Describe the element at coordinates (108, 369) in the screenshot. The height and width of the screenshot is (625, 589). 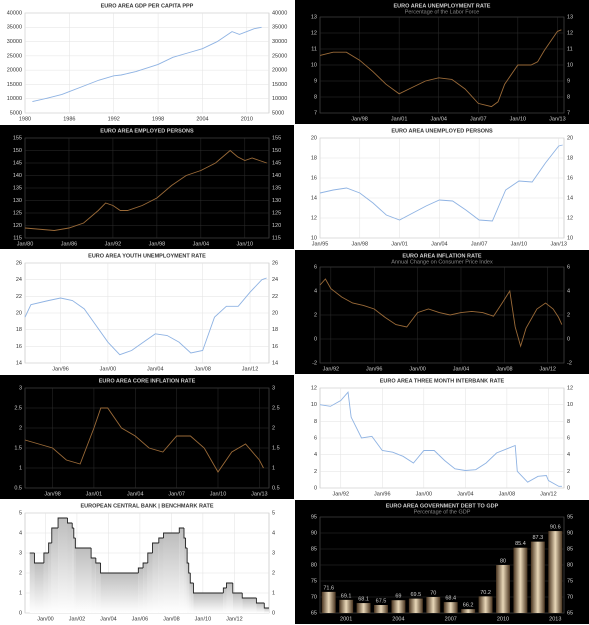
I see `x-tick-label: Jan/00` at that location.